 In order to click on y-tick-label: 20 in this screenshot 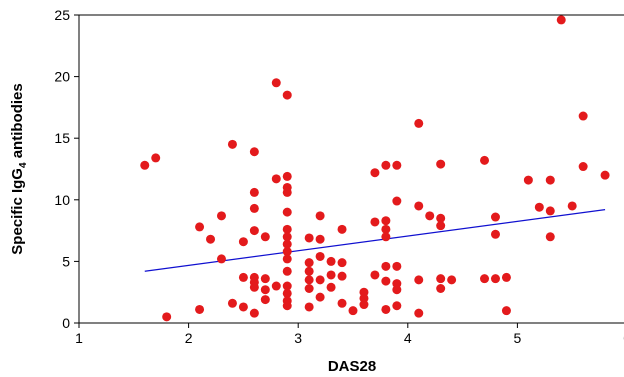, I will do `click(62, 77)`.